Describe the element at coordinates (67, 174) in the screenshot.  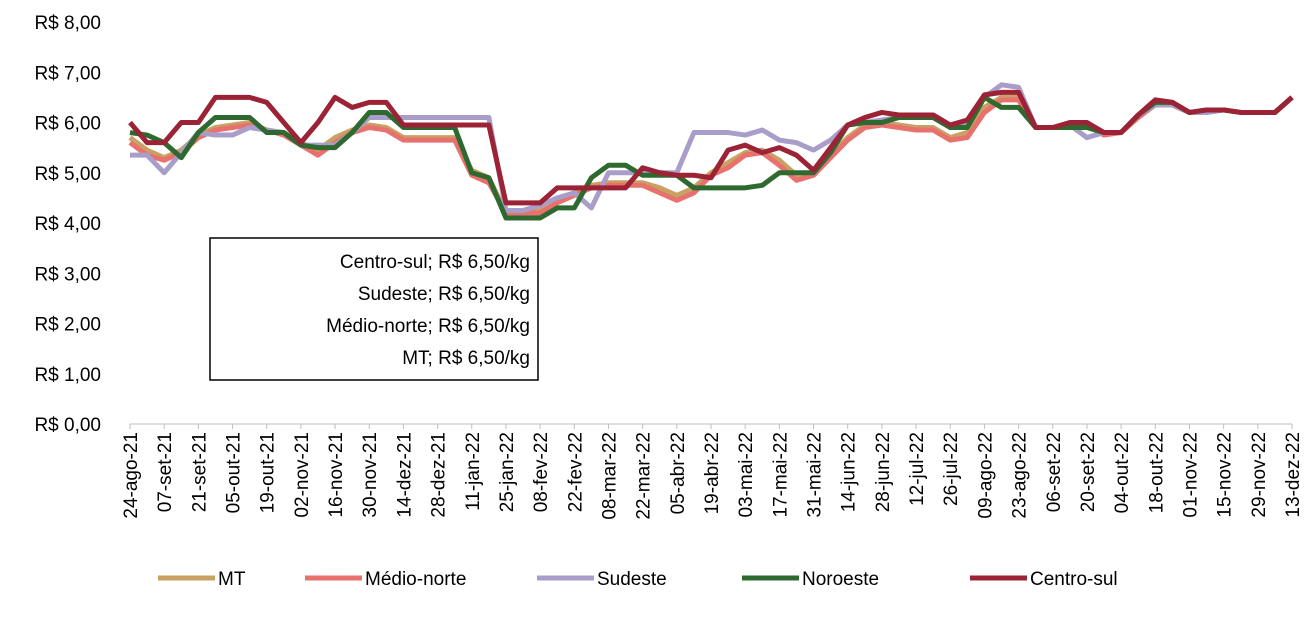
I see `y-tick-label: R$ 5,00` at that location.